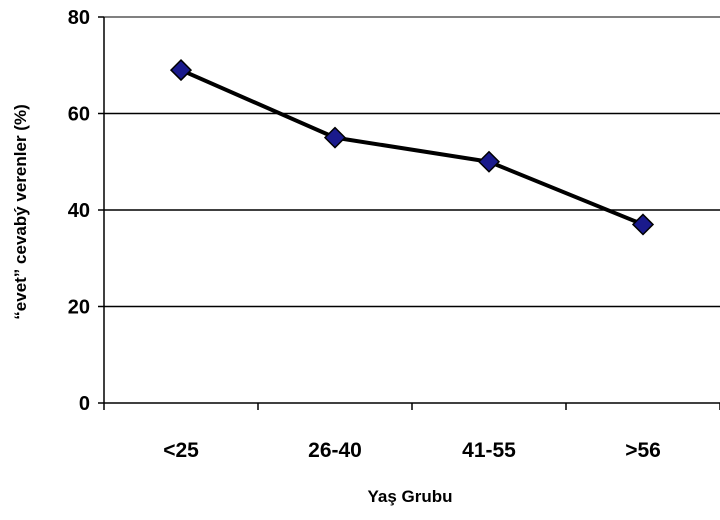  I want to click on x-tick-label-0: <25, so click(181, 450).